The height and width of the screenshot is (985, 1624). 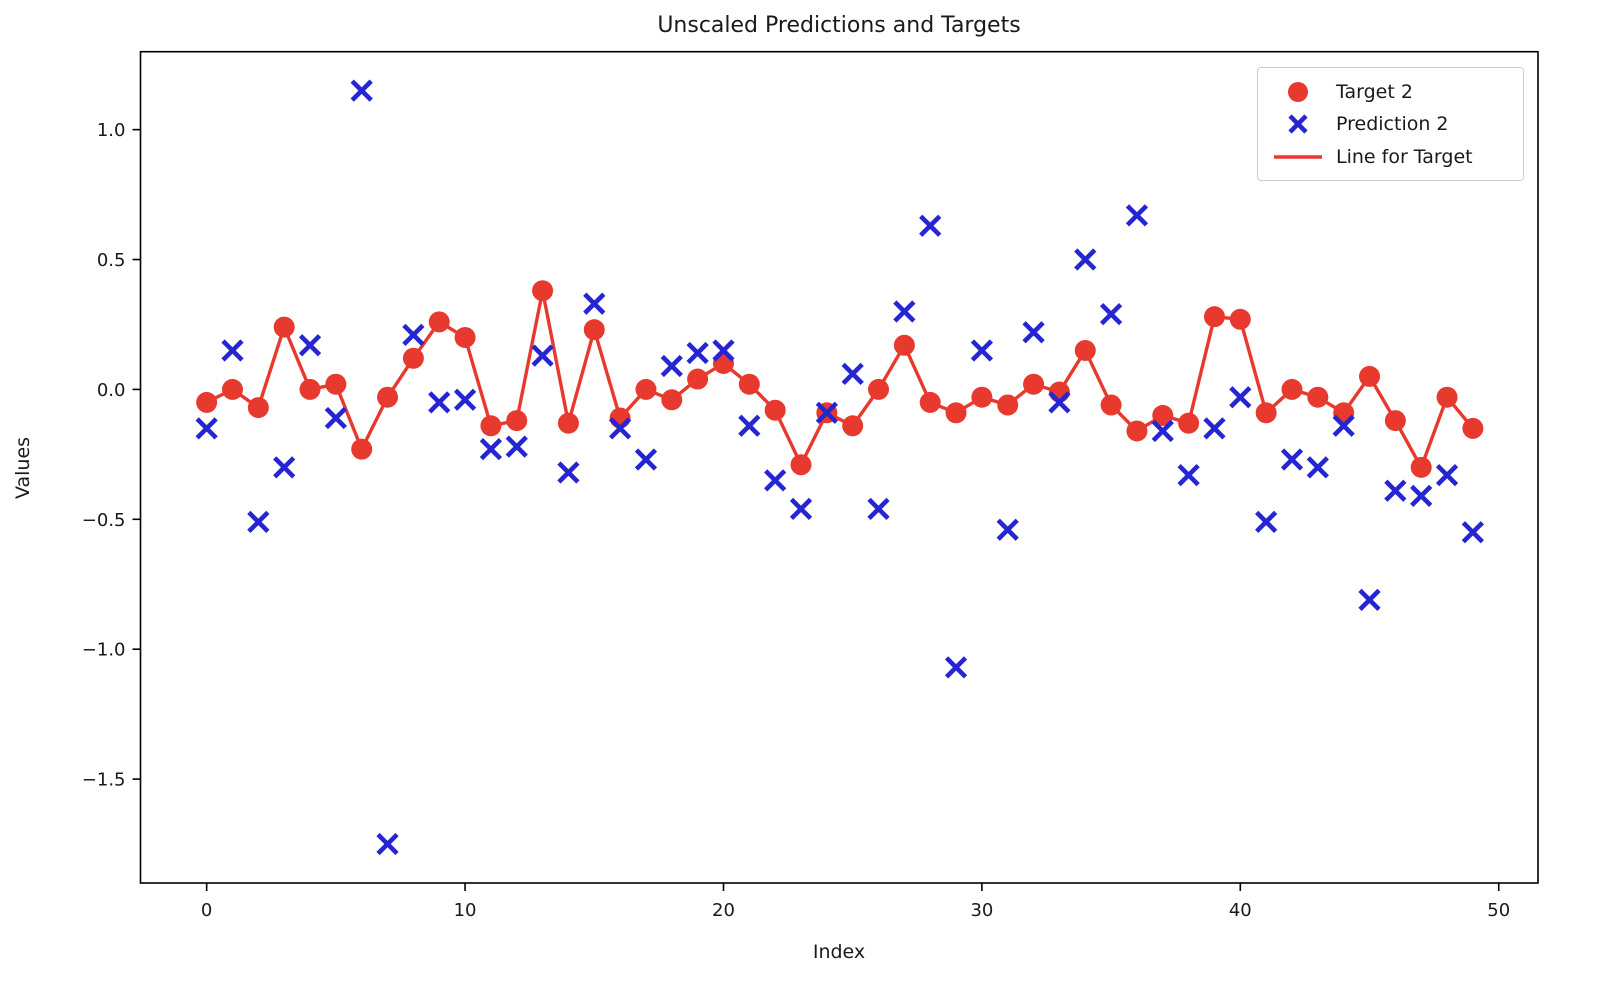 I want to click on y-tick-label: −1.0, so click(x=104, y=650).